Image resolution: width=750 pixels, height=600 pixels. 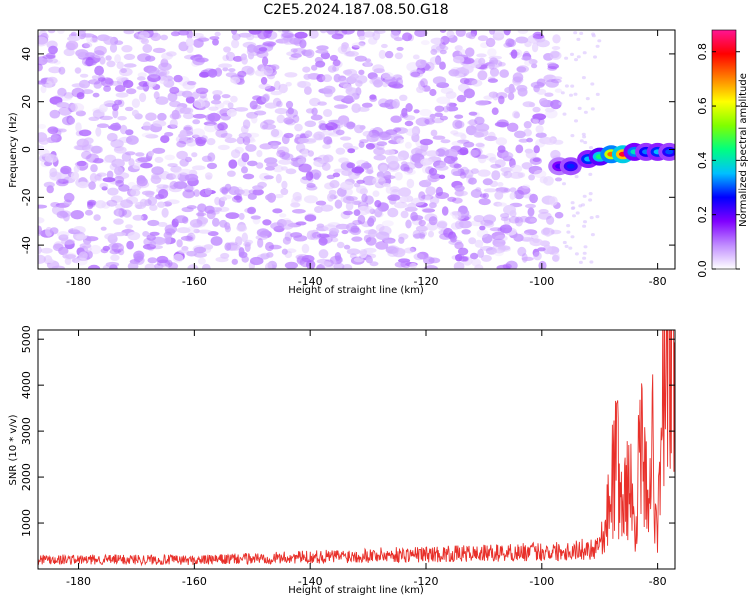 What do you see at coordinates (26, 339) in the screenshot?
I see `snr-y-tick-label: 5000` at bounding box center [26, 339].